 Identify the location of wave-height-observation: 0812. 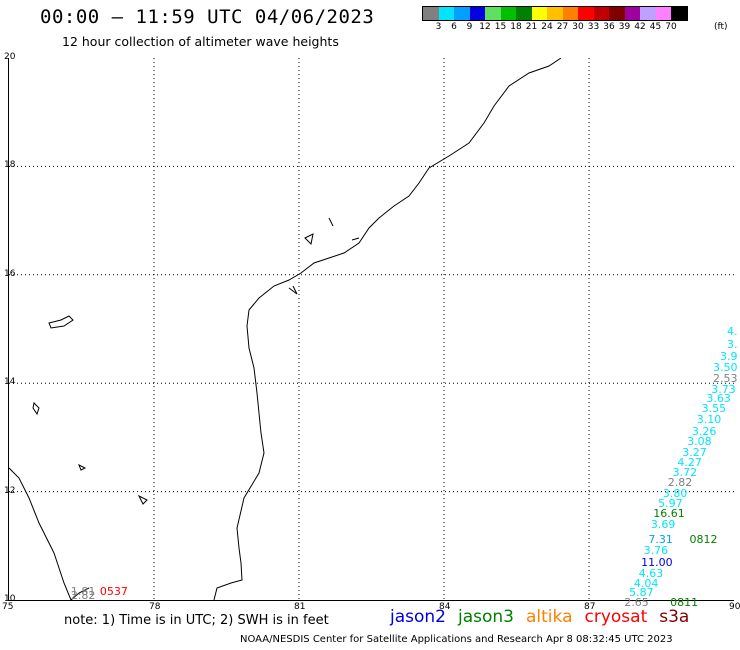
(703, 540).